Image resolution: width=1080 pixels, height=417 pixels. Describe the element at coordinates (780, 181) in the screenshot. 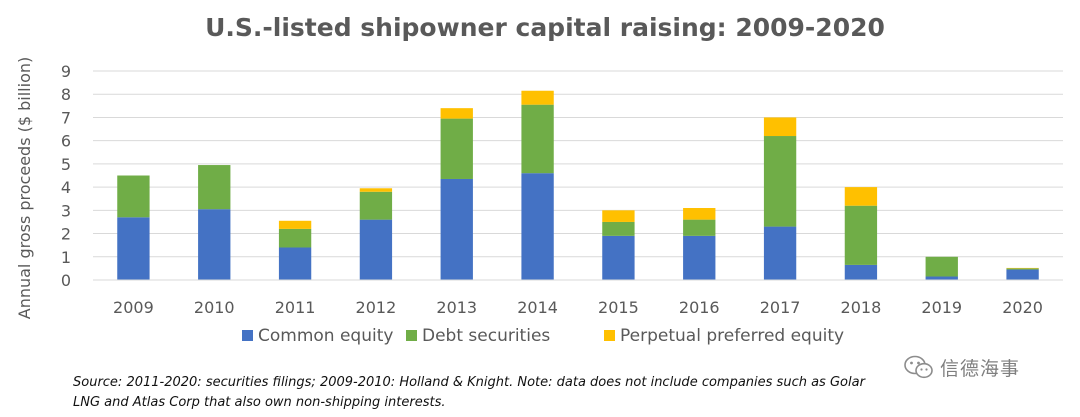

I see `bar-debt-securities-2017` at that location.